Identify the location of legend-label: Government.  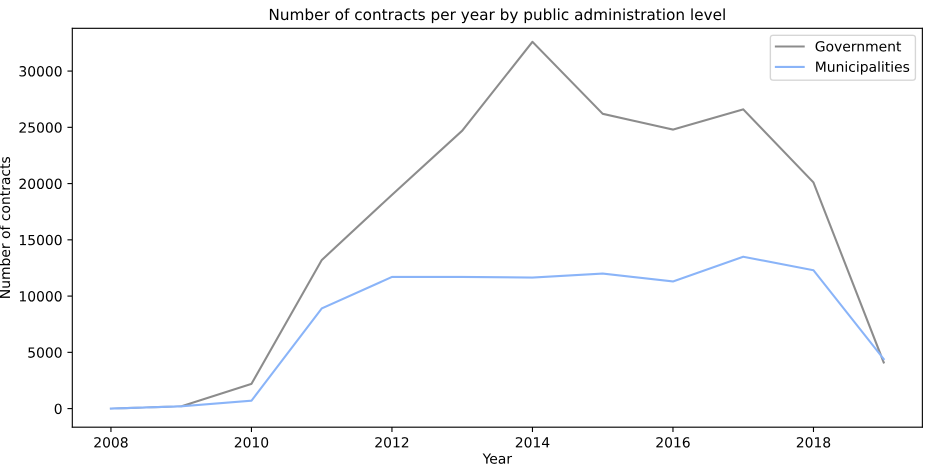
(859, 46).